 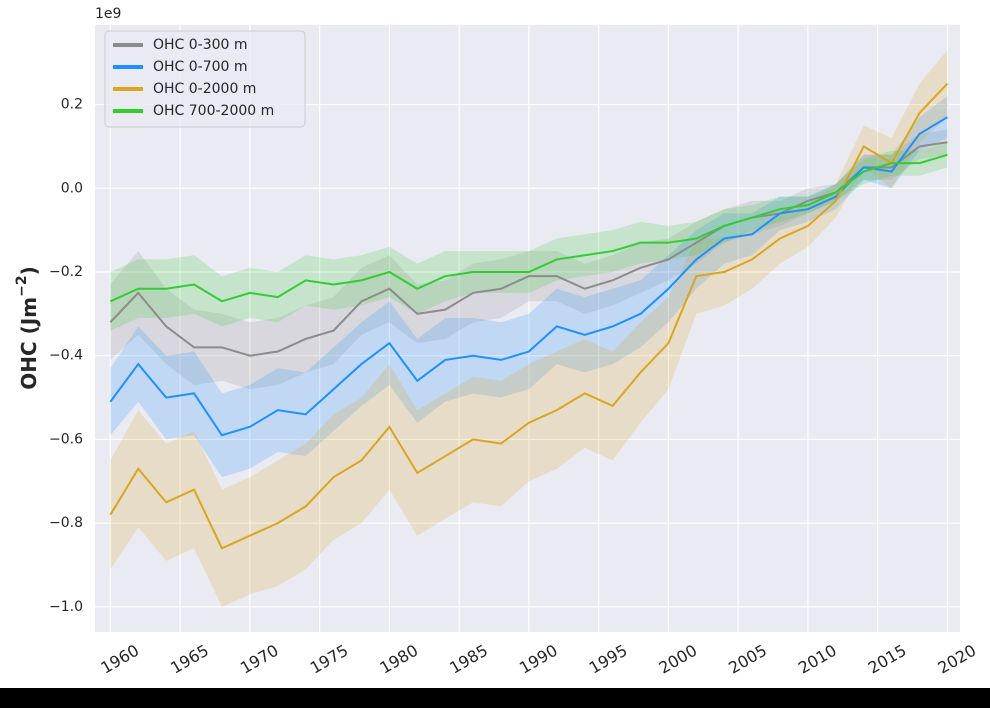 I want to click on x-tick-label: 1985, so click(x=468, y=659).